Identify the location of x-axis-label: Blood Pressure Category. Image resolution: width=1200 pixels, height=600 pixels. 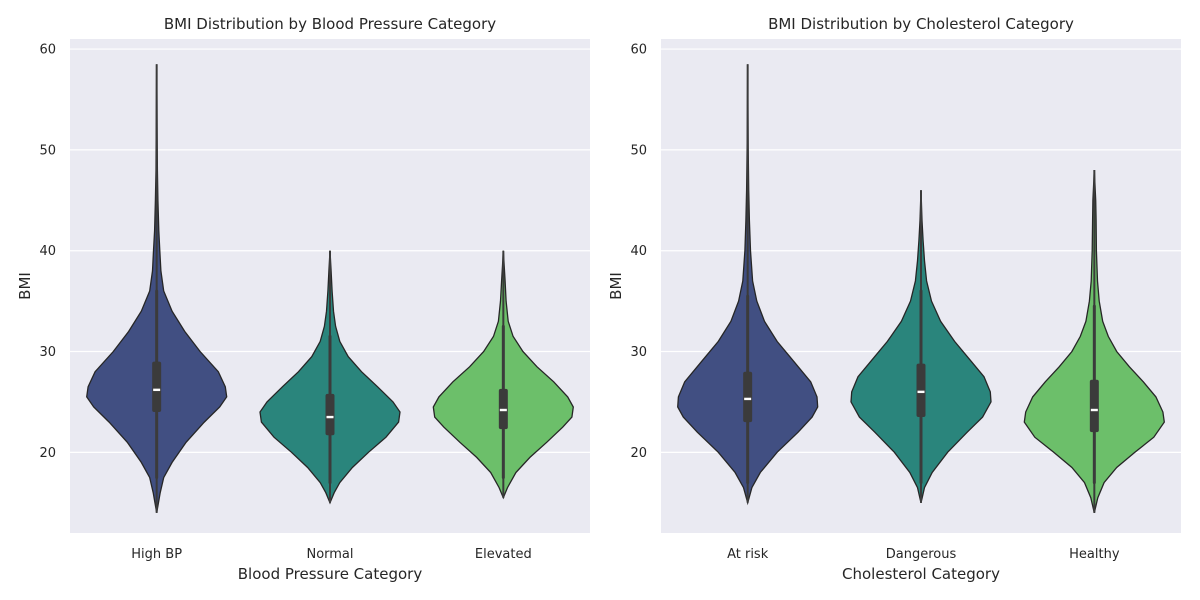
(330, 574).